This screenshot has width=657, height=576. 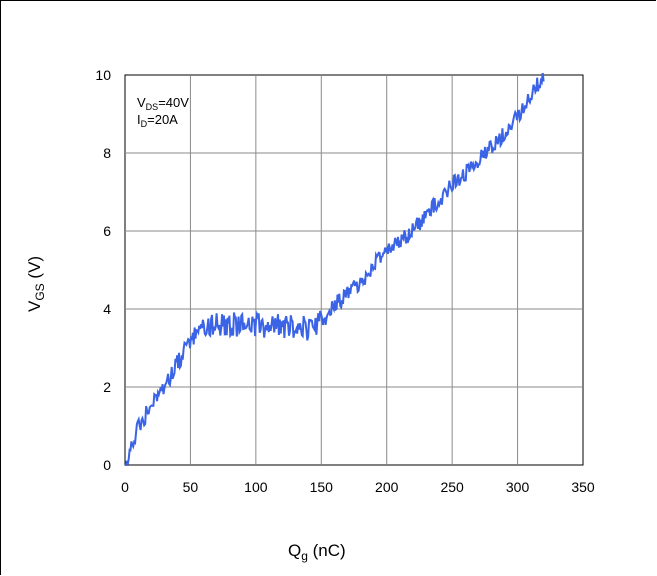 What do you see at coordinates (191, 487) in the screenshot?
I see `x-tick-label: 50` at bounding box center [191, 487].